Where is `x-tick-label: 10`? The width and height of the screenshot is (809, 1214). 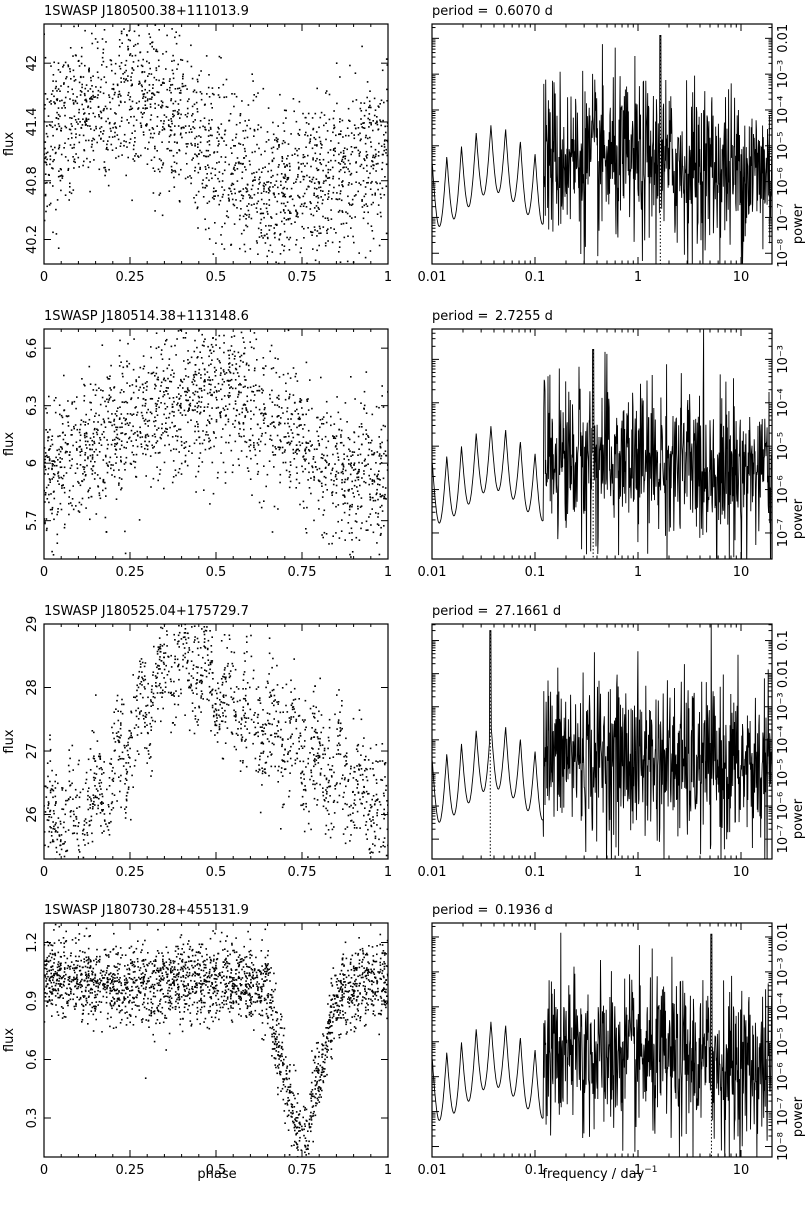 x-tick-label: 10 is located at coordinates (741, 572).